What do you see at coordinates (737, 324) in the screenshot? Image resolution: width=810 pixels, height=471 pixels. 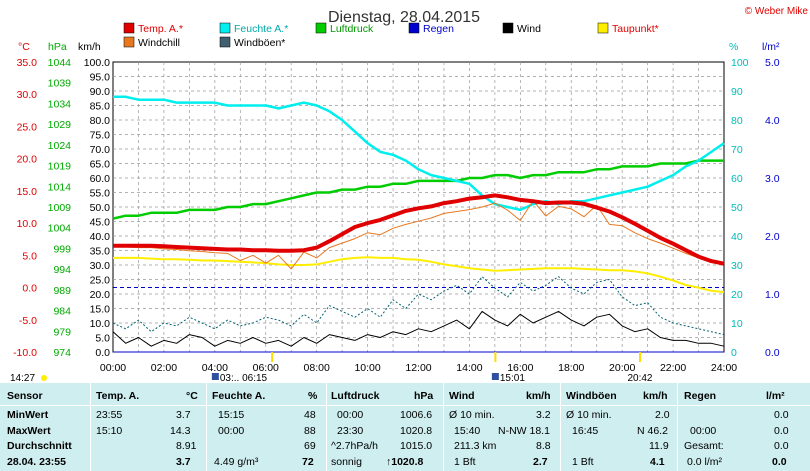 I see `humidity-tick-label: 10` at bounding box center [737, 324].